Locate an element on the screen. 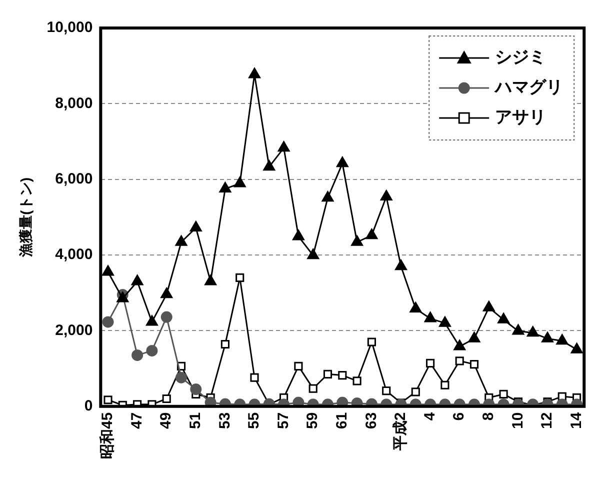  x-tick-label: 55 is located at coordinates (254, 421).